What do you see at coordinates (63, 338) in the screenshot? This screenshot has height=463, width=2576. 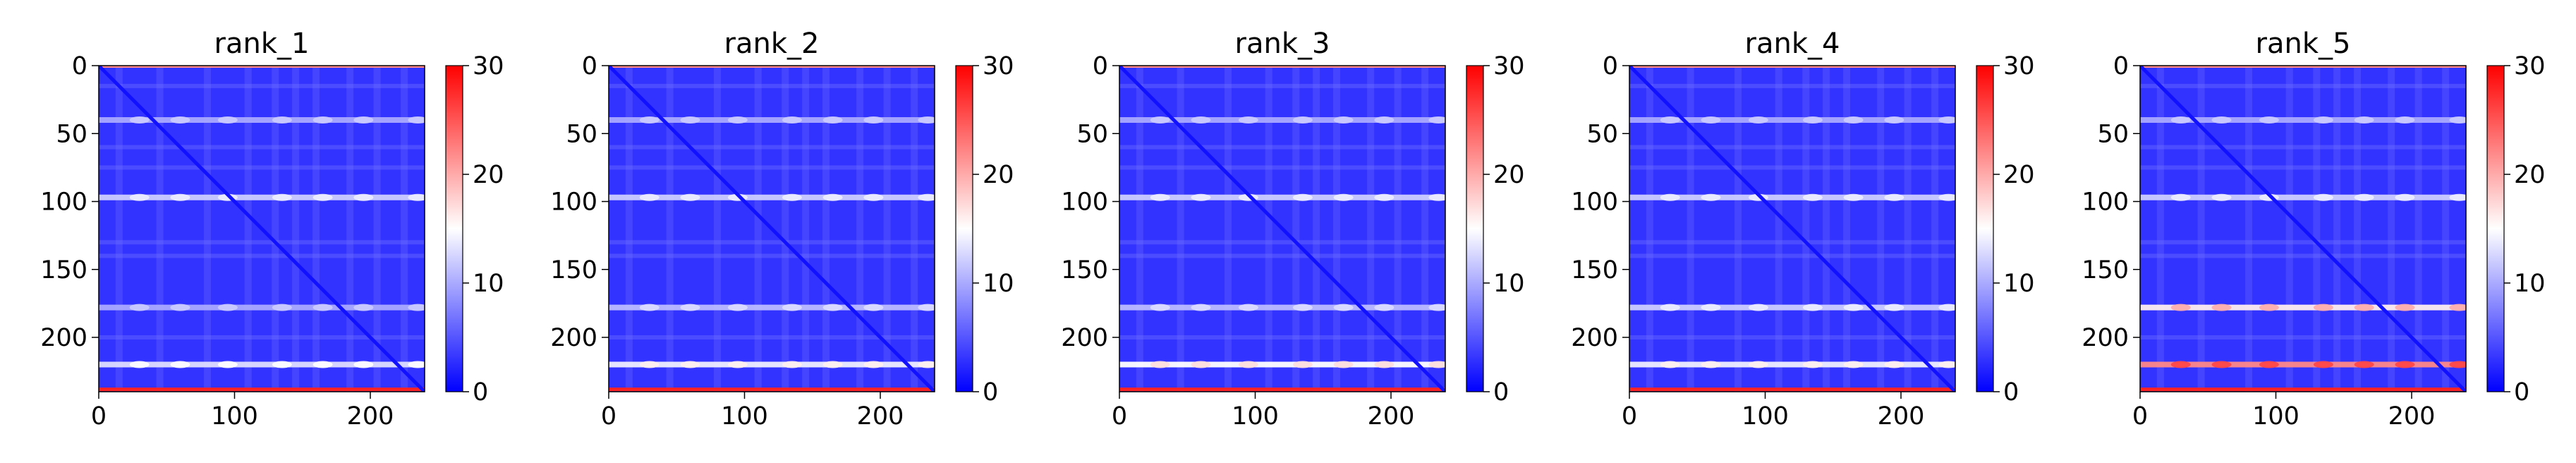 I see `y-tick-label: 200` at bounding box center [63, 338].